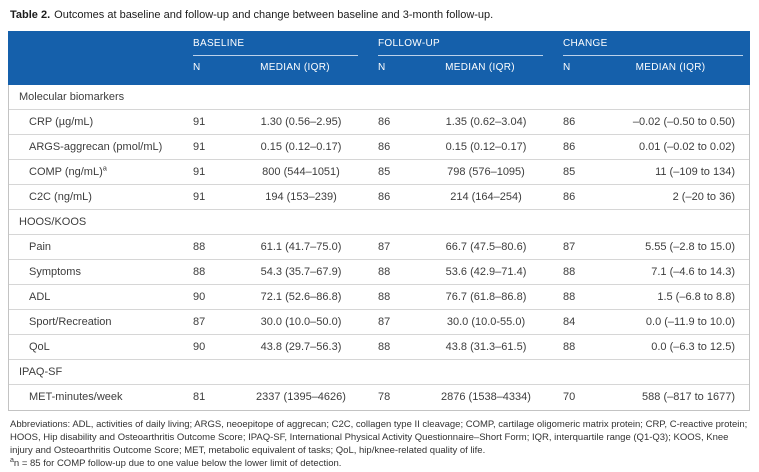 This screenshot has height=472, width=759. Describe the element at coordinates (690, 322) in the screenshot. I see `cell-change-median: 0.0 (–11.9 to 10.0)` at that location.